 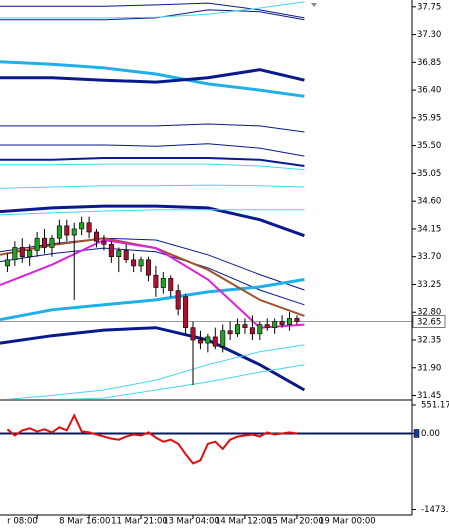 What do you see at coordinates (429, 313) in the screenshot?
I see `y-tick-label: 32.80` at bounding box center [429, 313].